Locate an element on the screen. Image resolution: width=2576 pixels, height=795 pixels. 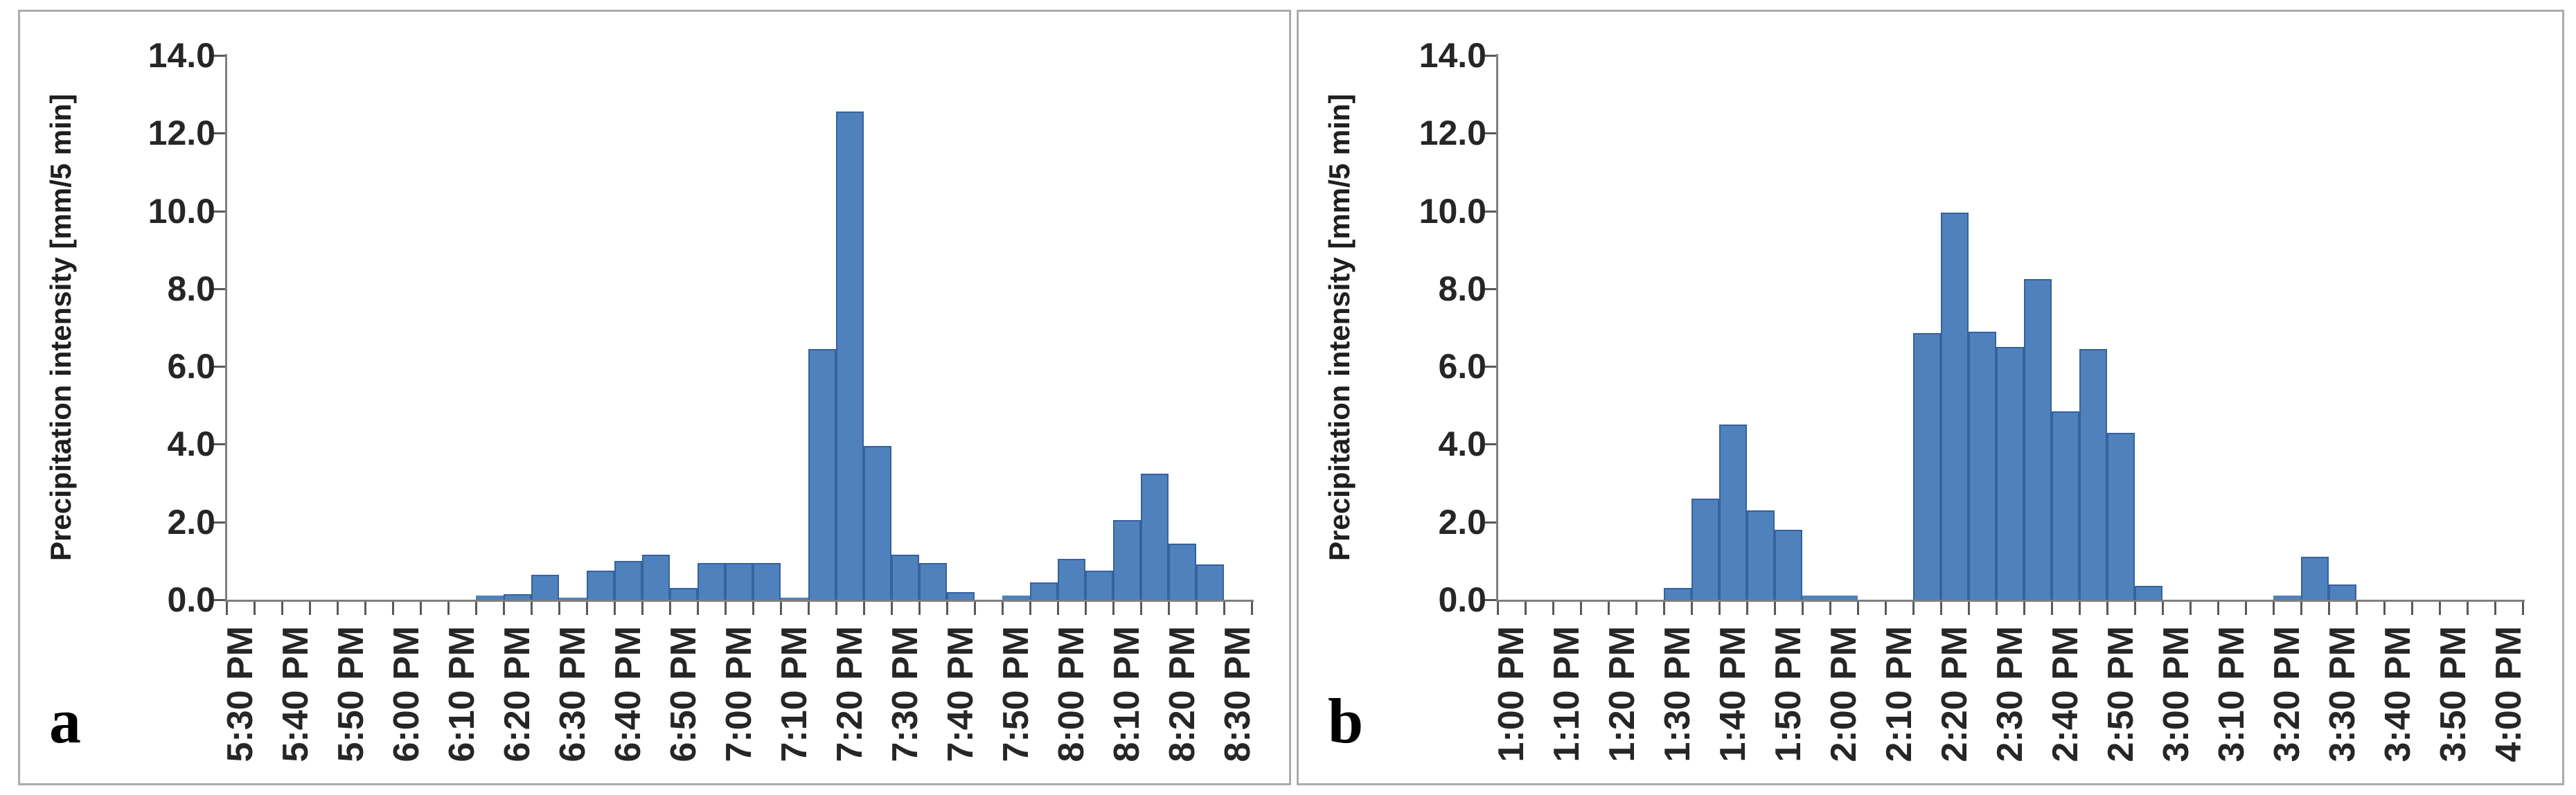
x-tick-label: 8:00 PM is located at coordinates (1071, 694).